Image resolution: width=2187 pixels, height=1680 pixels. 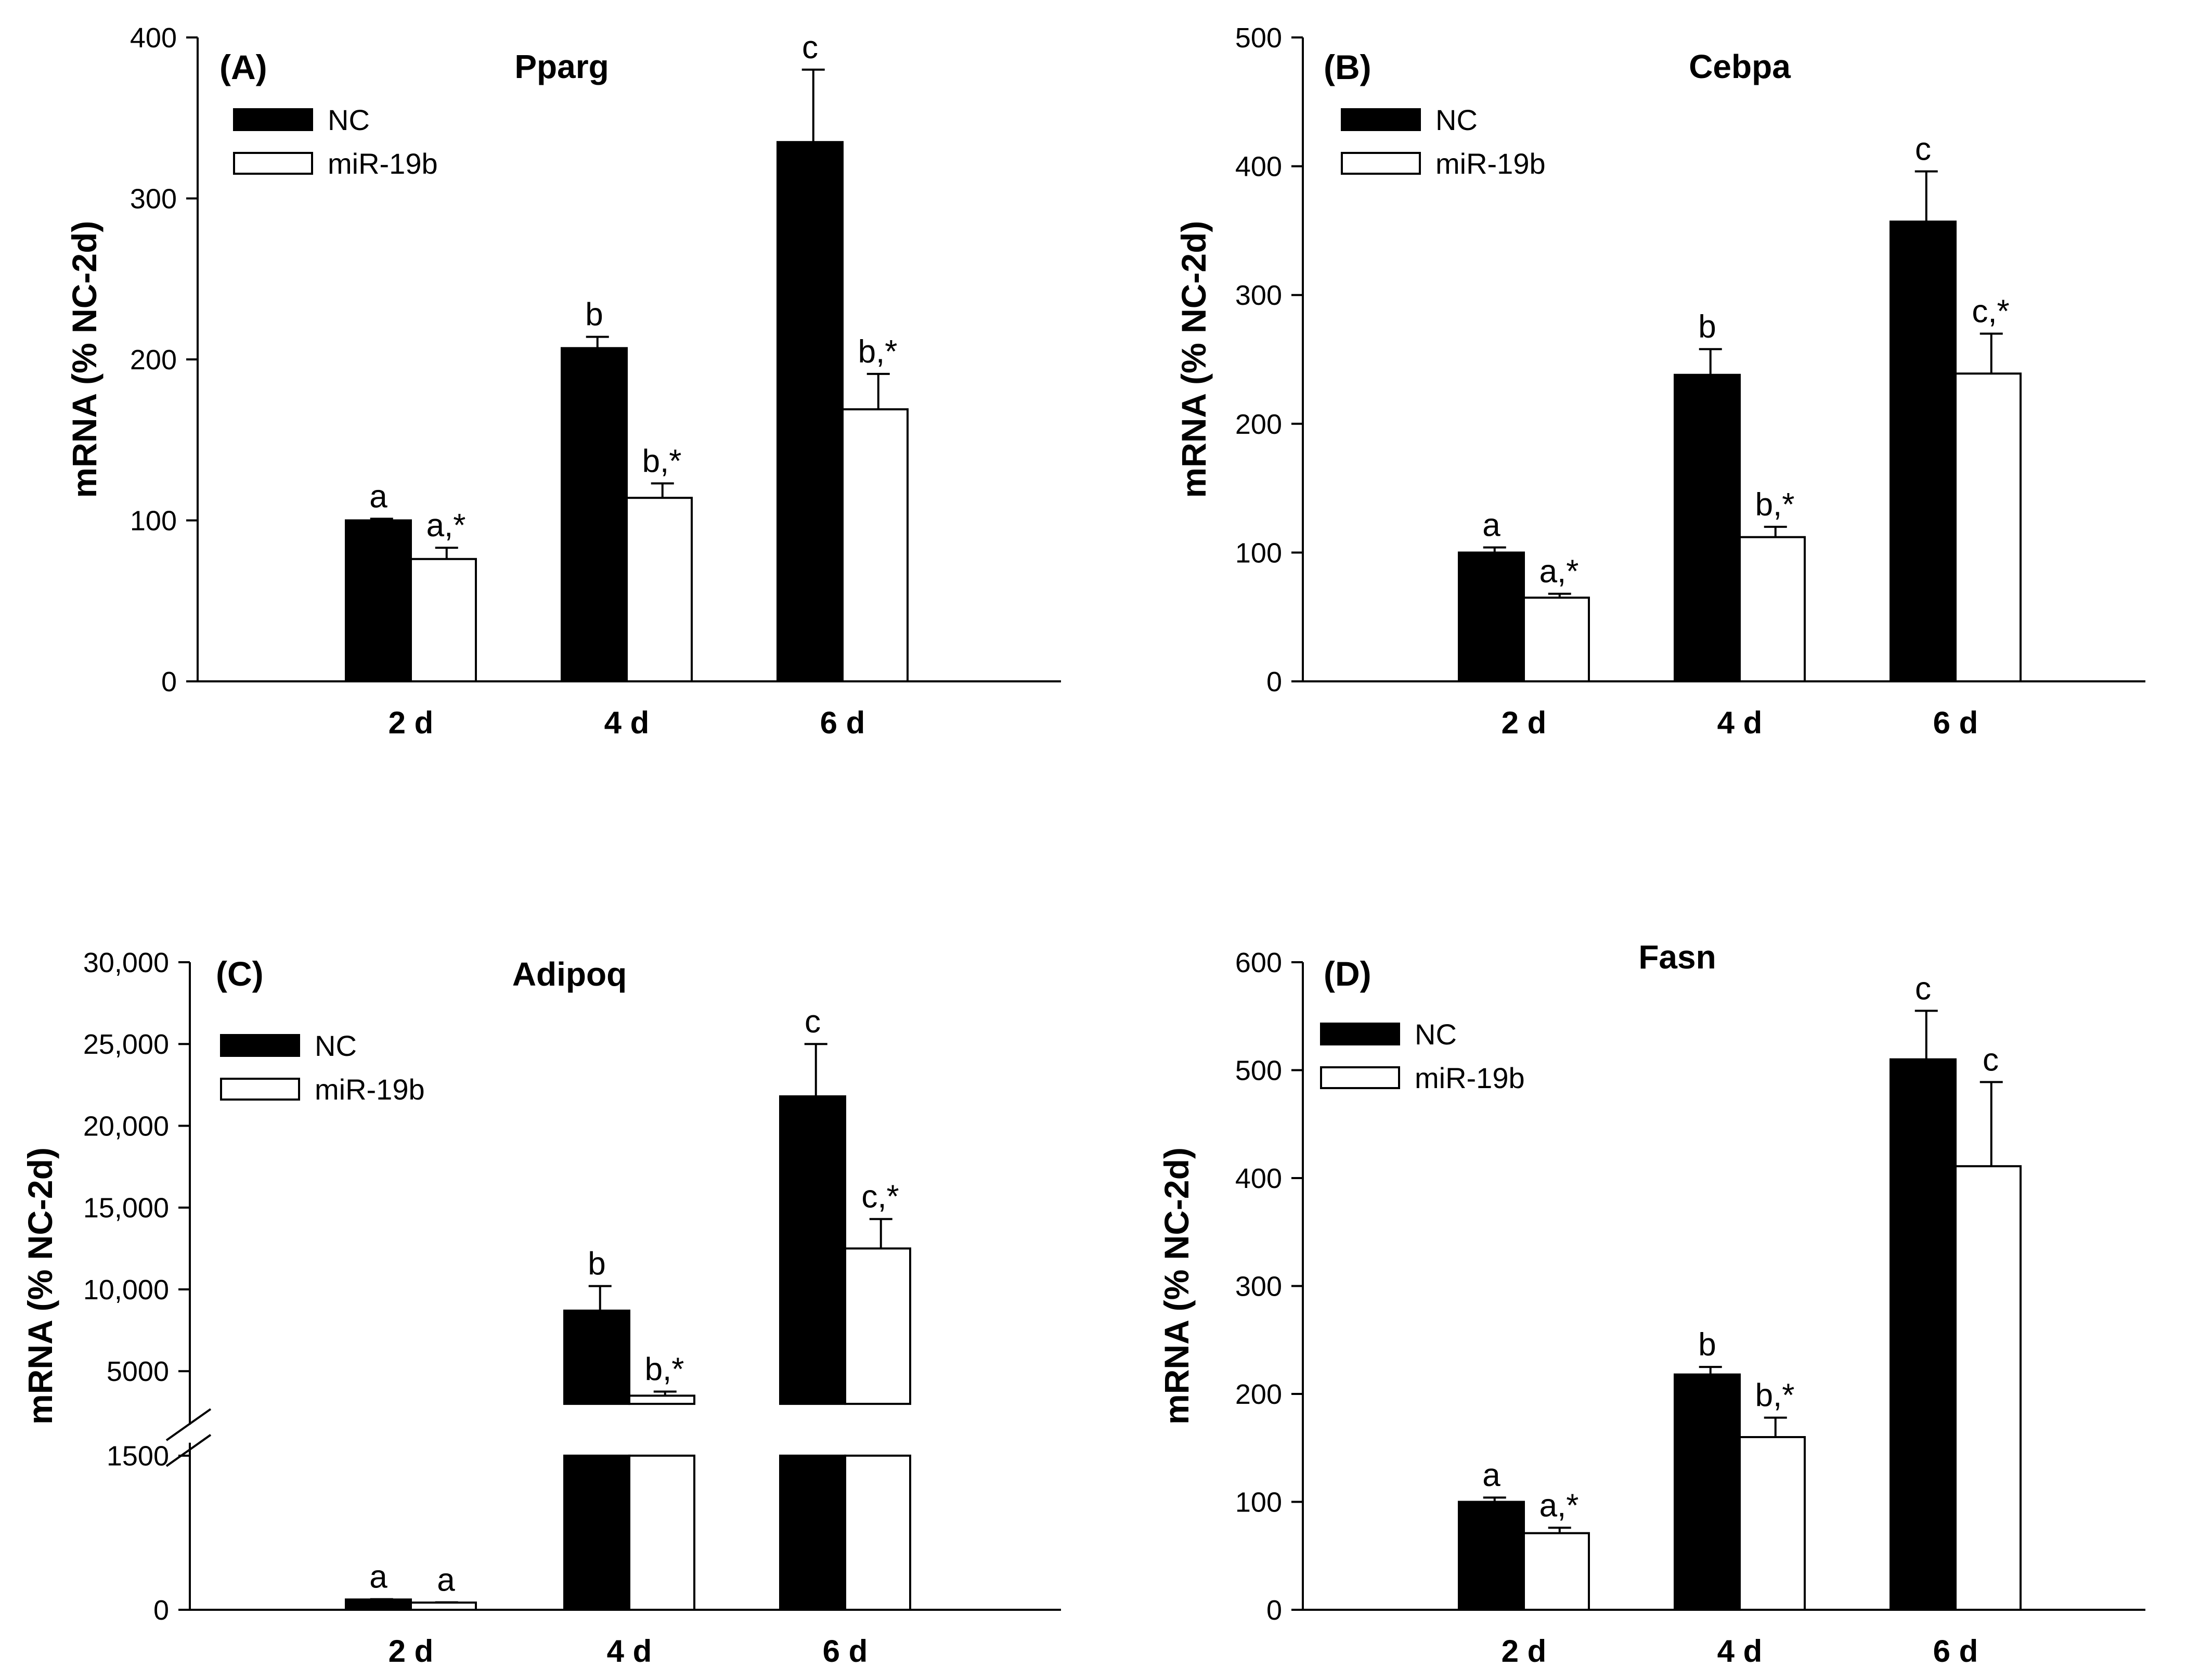 I want to click on bars: a b c a,* b,* c,*, so click(x=1740, y=407).